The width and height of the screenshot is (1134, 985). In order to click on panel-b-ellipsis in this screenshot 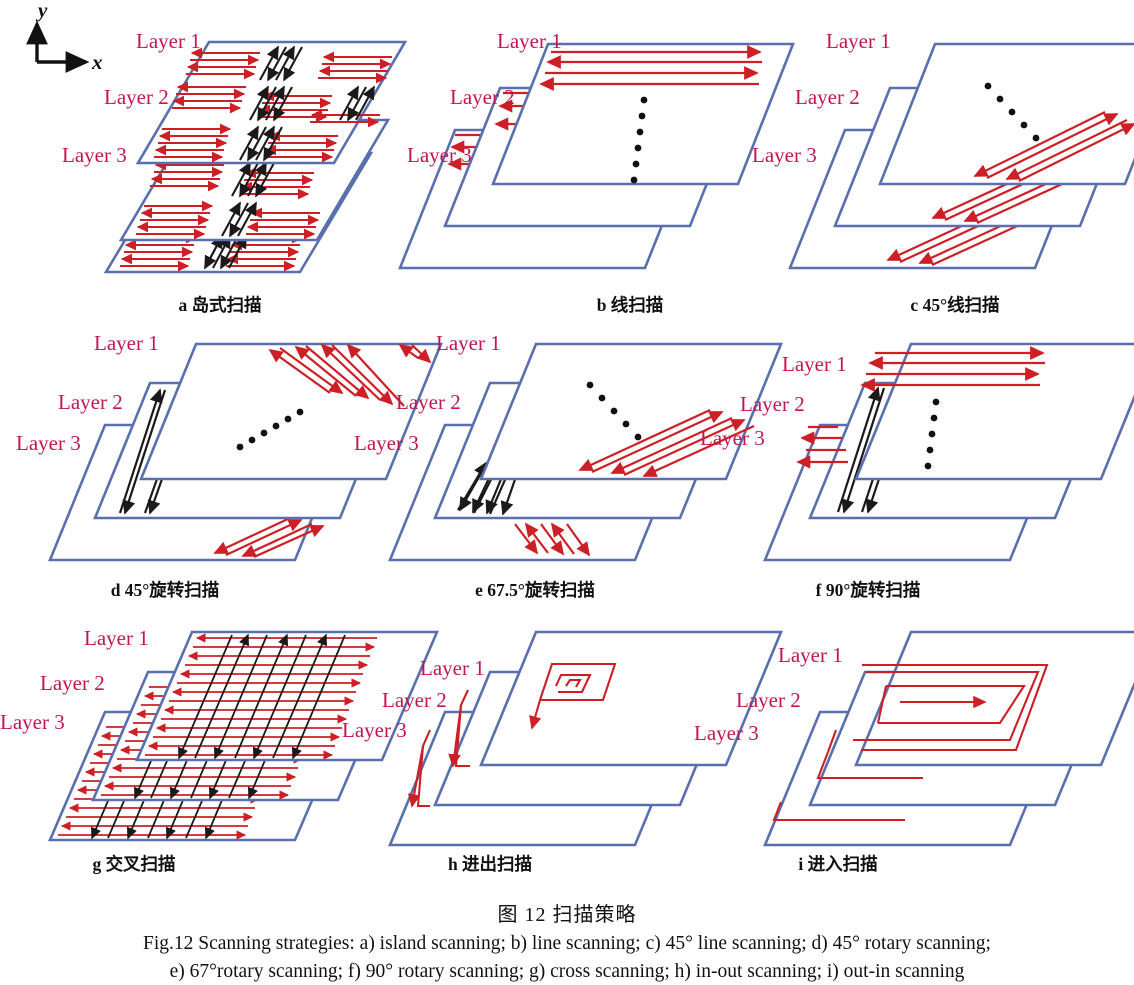, I will do `click(639, 140)`.